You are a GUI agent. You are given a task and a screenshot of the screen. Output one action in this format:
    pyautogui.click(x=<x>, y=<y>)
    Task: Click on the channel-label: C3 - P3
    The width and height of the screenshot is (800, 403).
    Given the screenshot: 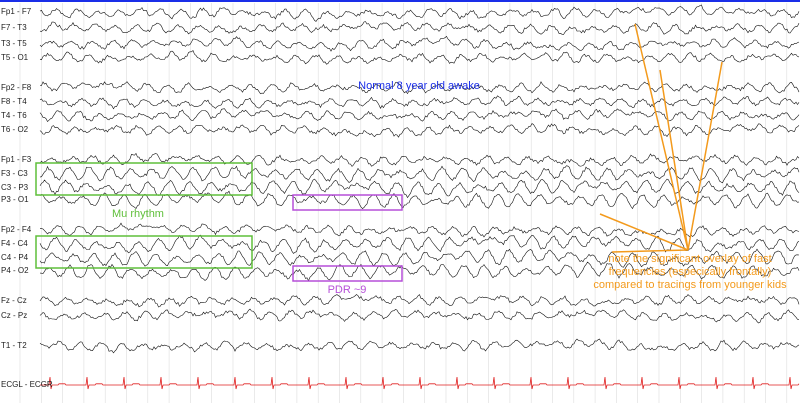 What is the action you would take?
    pyautogui.click(x=15, y=187)
    